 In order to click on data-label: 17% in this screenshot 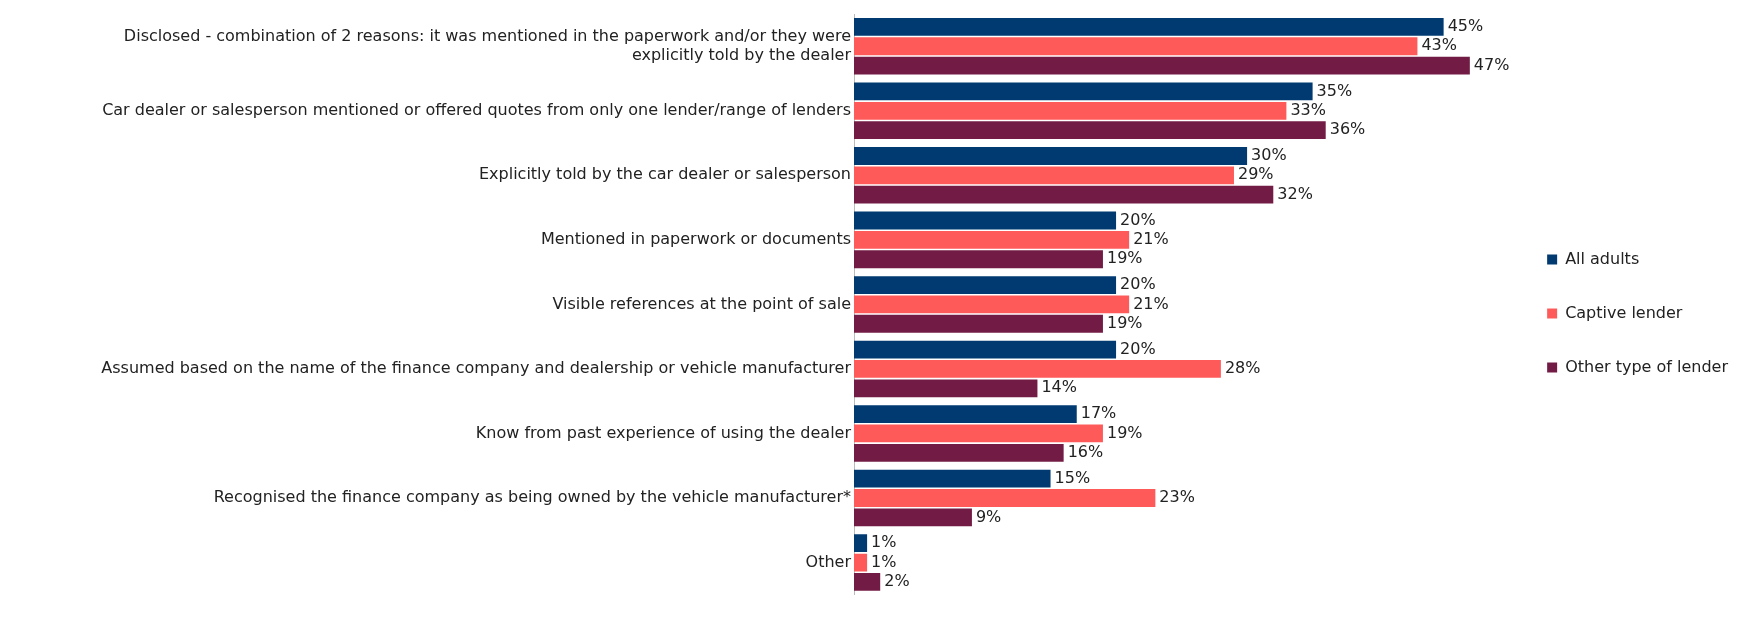, I will do `click(1098, 413)`.